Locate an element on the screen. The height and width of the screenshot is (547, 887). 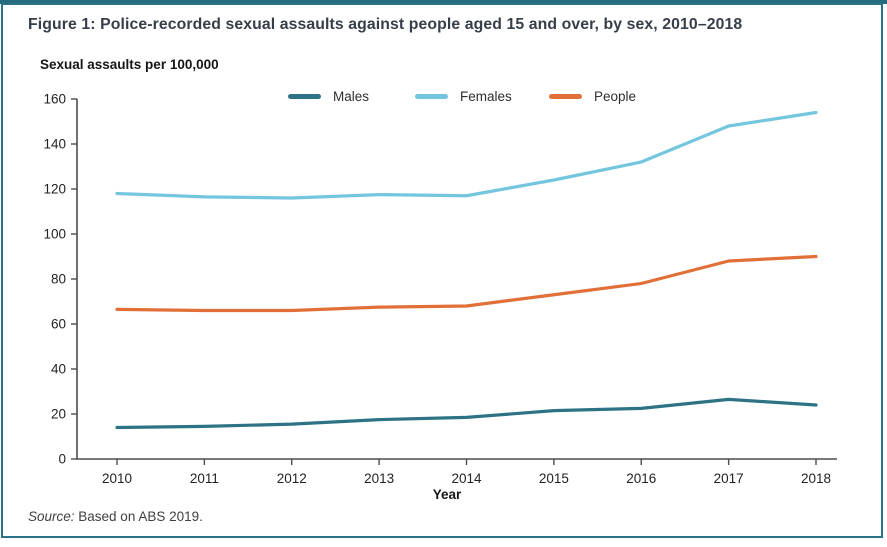
x-tick-label: 2016 is located at coordinates (641, 478).